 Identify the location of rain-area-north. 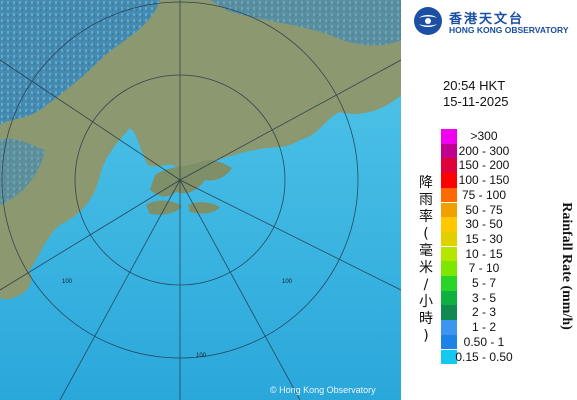
(80, 62).